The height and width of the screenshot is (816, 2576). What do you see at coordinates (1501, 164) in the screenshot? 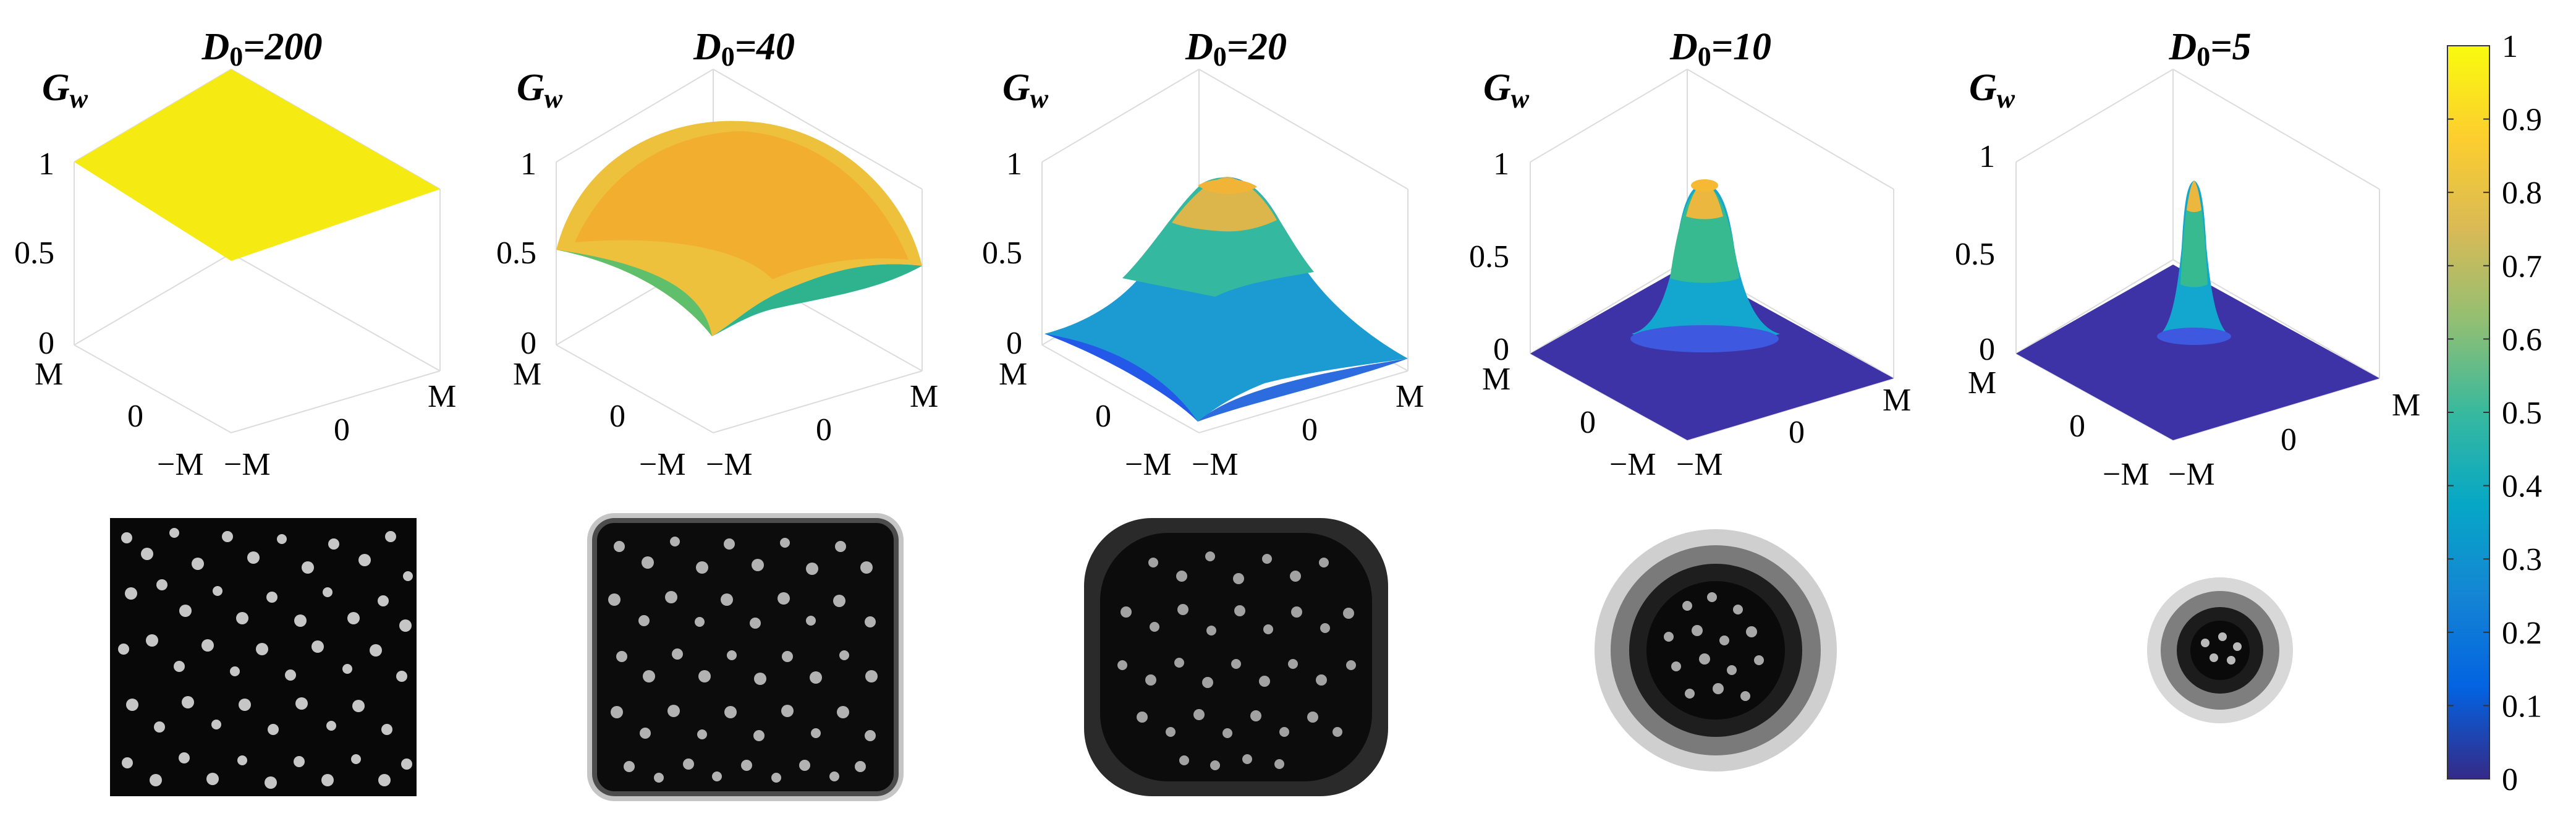
I see `panel-4-z-tick: 1` at bounding box center [1501, 164].